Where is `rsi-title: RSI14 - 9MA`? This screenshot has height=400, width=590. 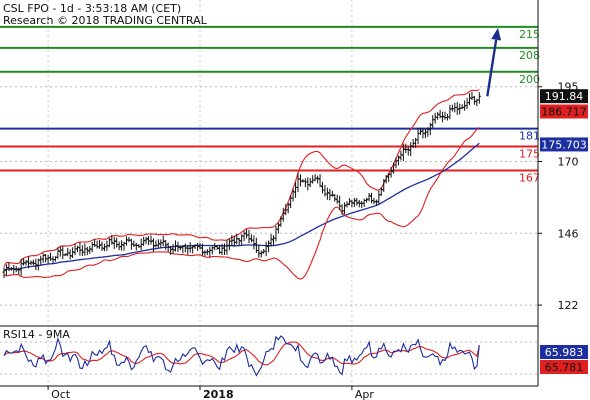 rsi-title: RSI14 - 9MA is located at coordinates (36, 334).